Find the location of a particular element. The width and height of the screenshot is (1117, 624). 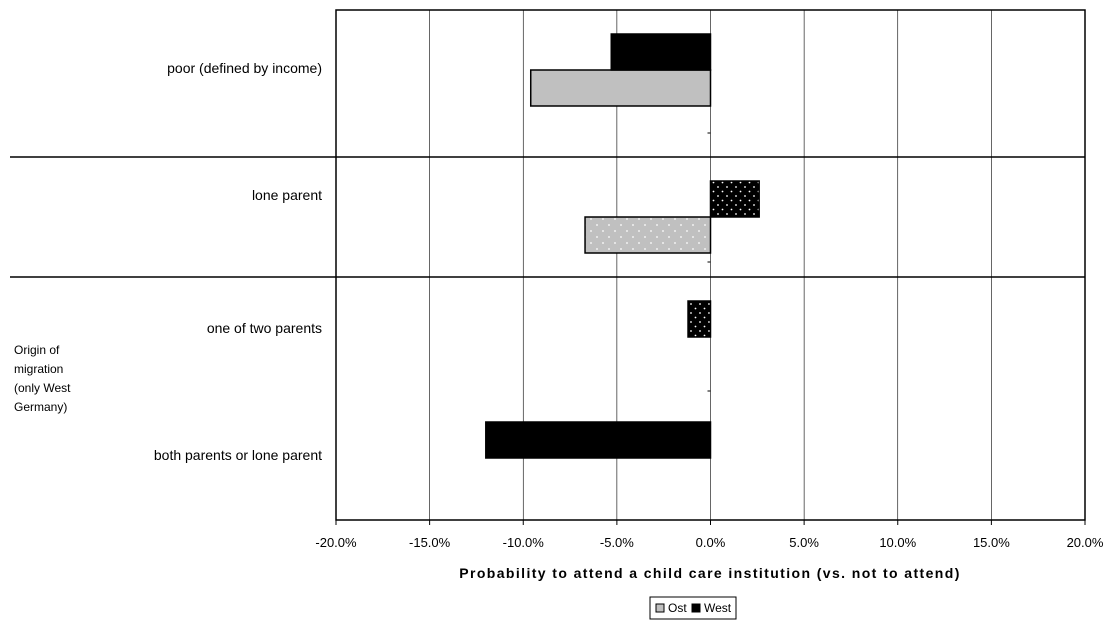

group-label: Origin of migration (only West Germany) is located at coordinates (42, 378).